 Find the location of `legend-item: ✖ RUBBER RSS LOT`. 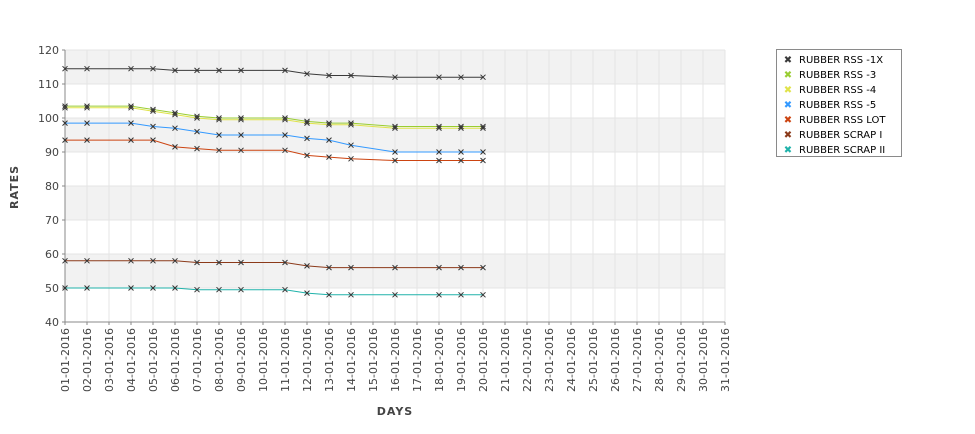

legend-item: ✖ RUBBER RSS LOT is located at coordinates (839, 120).